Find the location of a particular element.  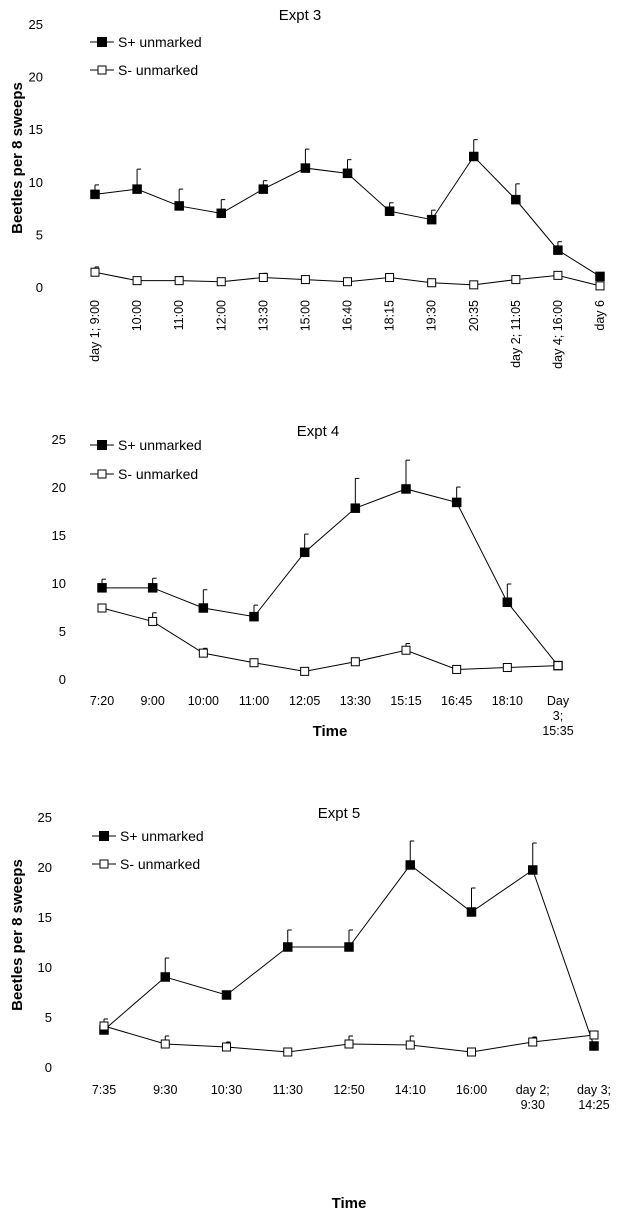

y-axis-label: Beetles per 8 sweeps is located at coordinates (17, 935).